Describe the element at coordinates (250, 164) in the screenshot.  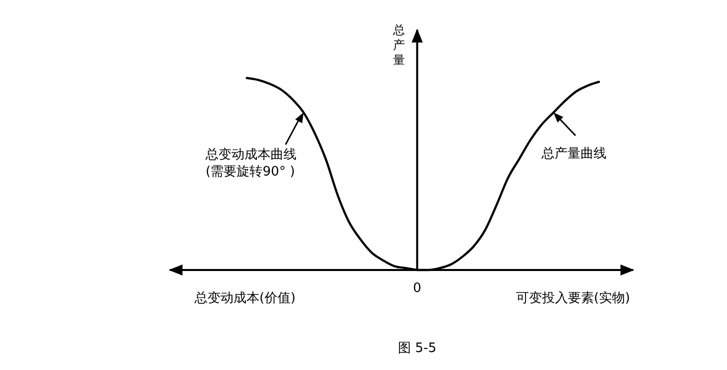
I see `legend-label: 总变动成本曲线(需要旋转90° )` at that location.